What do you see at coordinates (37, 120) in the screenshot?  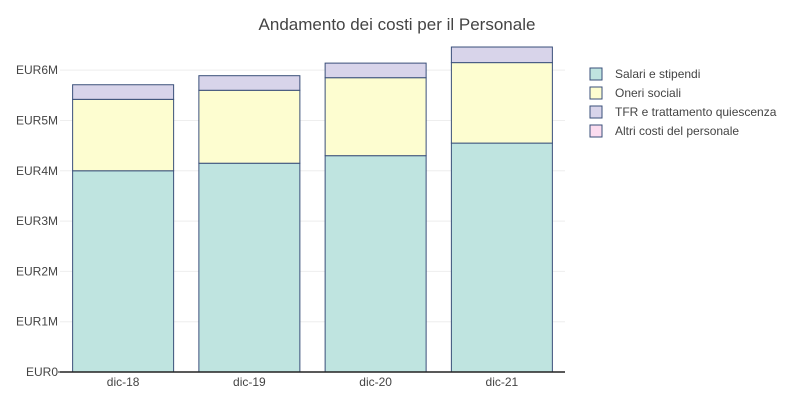 I see `y-tick-label: EUR5M` at bounding box center [37, 120].